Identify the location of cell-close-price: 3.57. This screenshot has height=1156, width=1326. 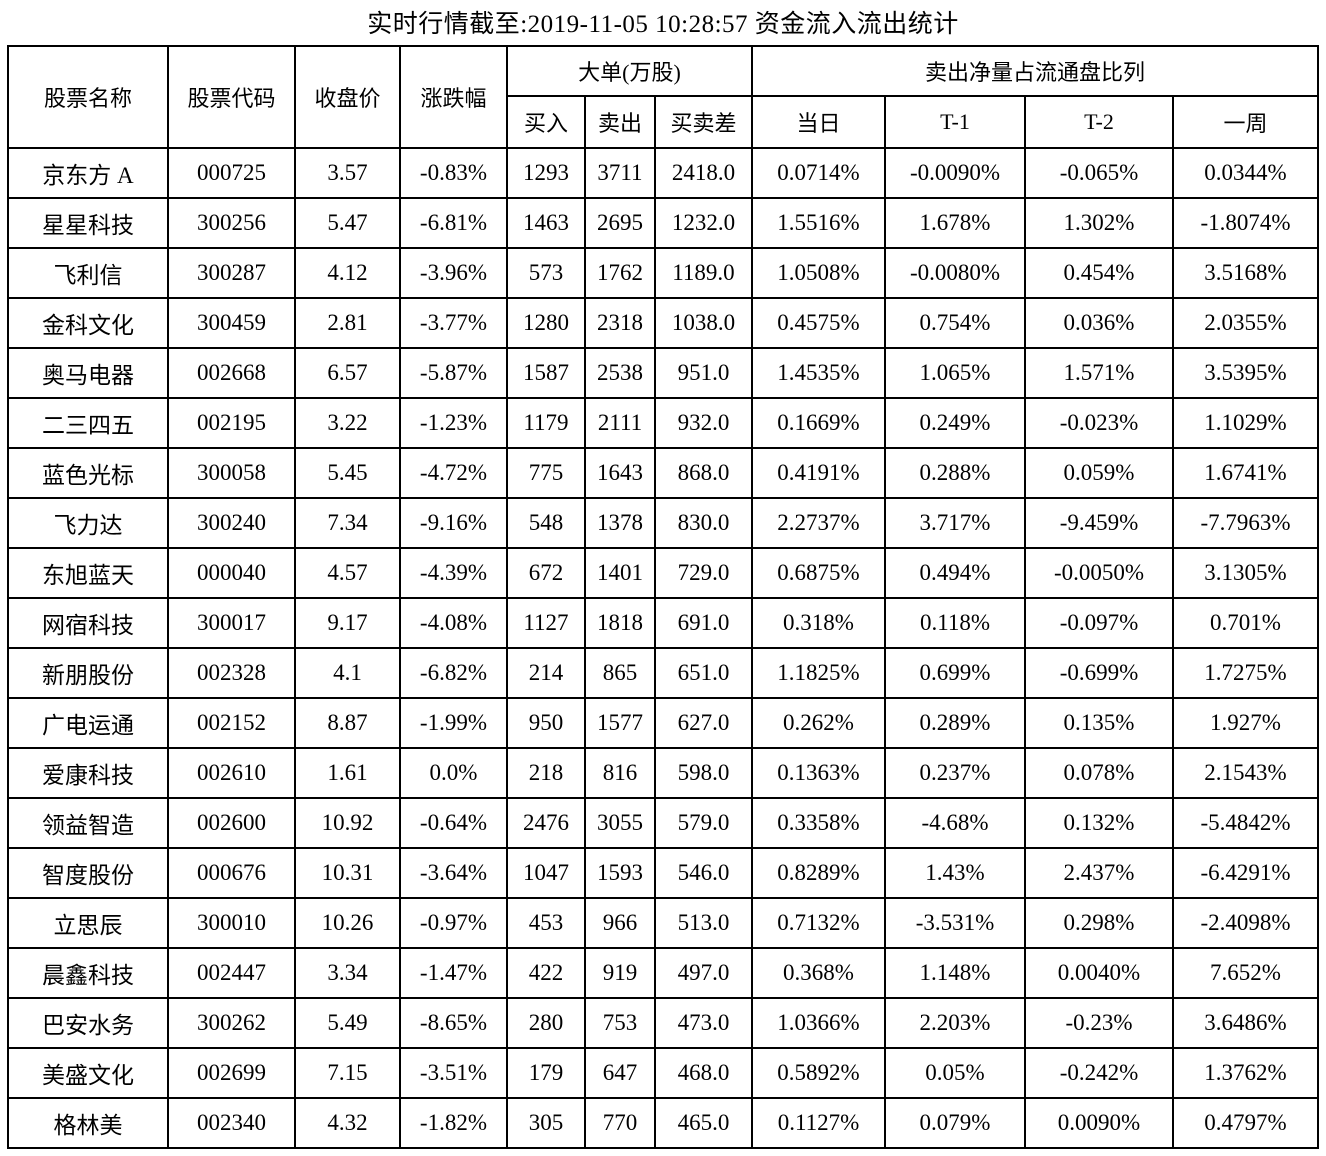
(347, 173).